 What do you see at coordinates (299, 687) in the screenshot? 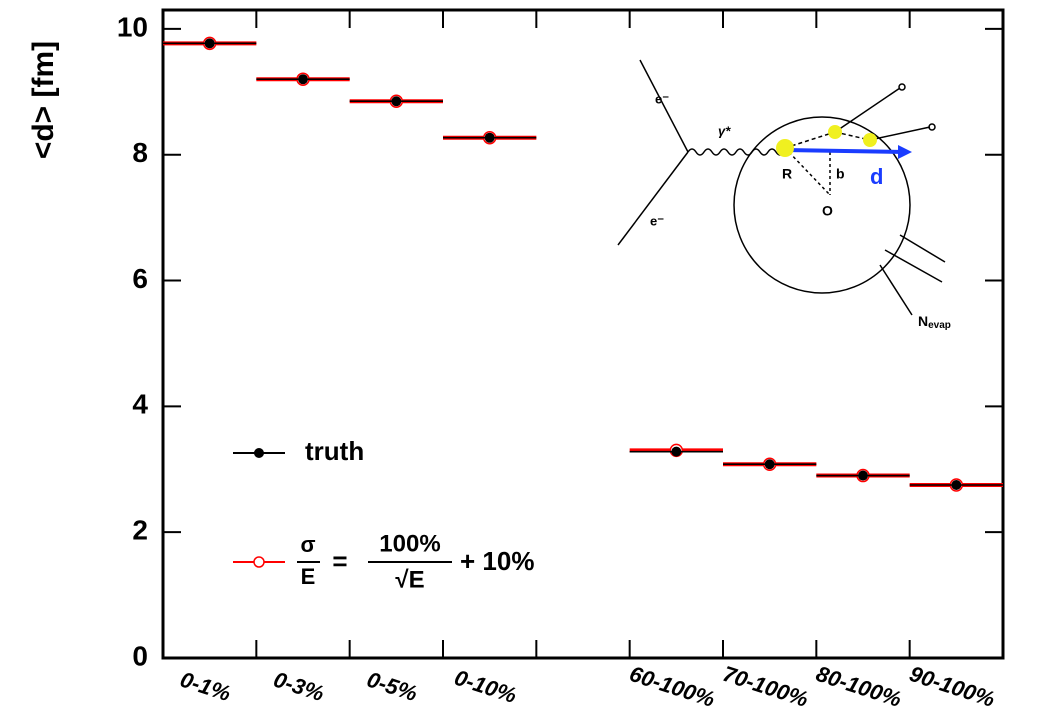
I see `x-tick-label: 0-3%` at bounding box center [299, 687].